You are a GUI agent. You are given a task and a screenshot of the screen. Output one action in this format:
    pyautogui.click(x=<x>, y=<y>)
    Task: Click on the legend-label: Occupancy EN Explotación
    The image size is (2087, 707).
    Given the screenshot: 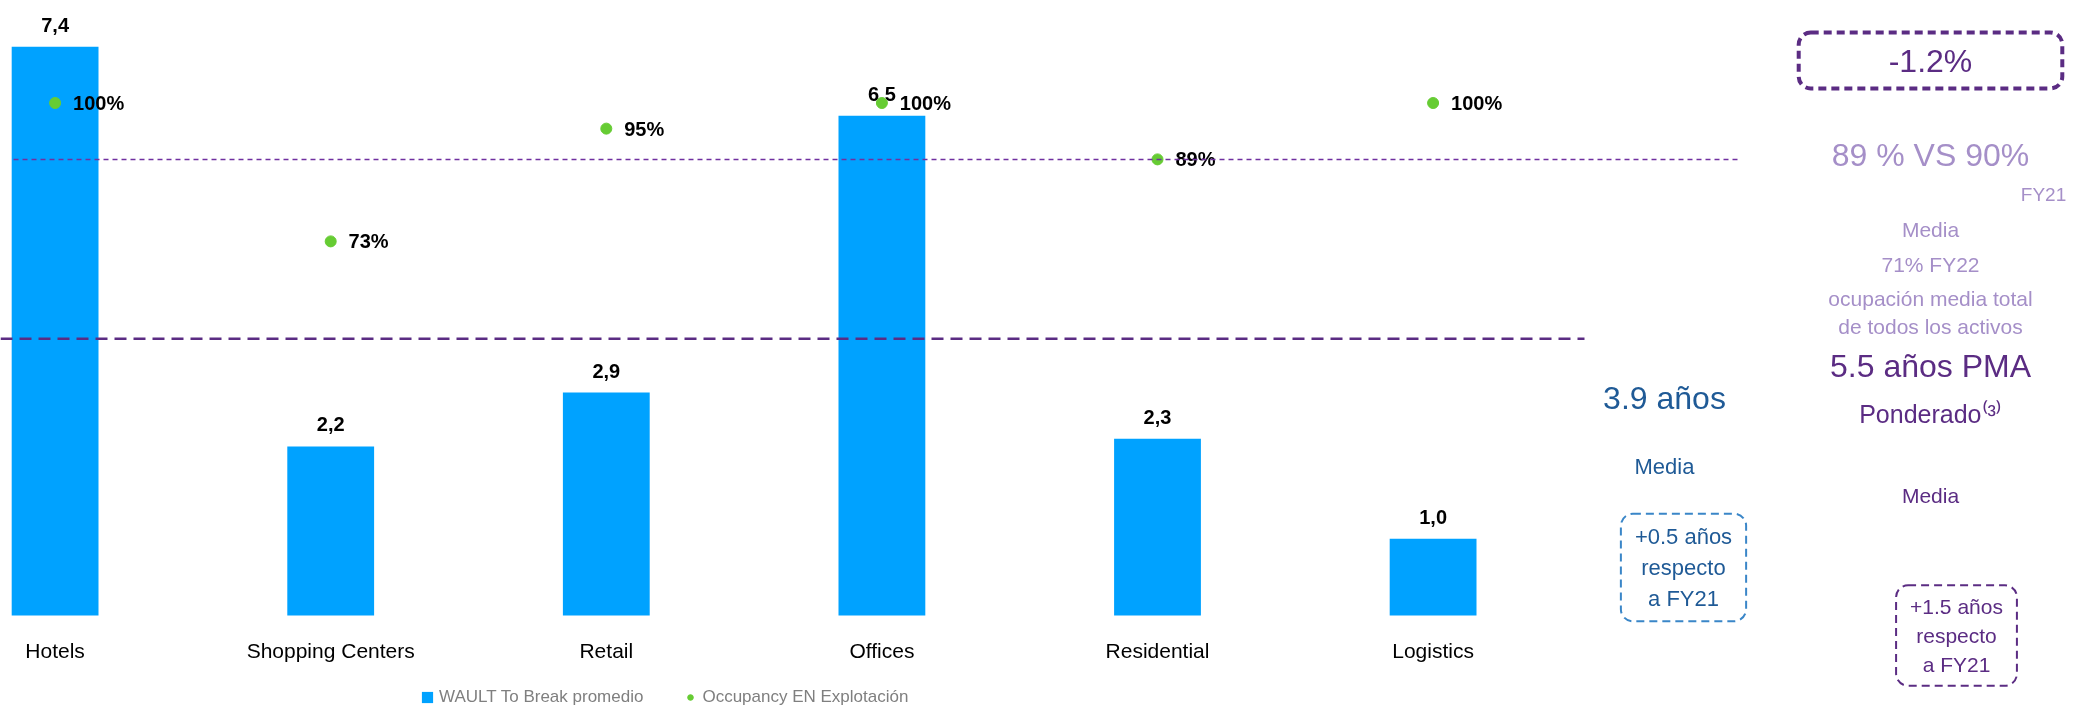 What is the action you would take?
    pyautogui.click(x=805, y=697)
    